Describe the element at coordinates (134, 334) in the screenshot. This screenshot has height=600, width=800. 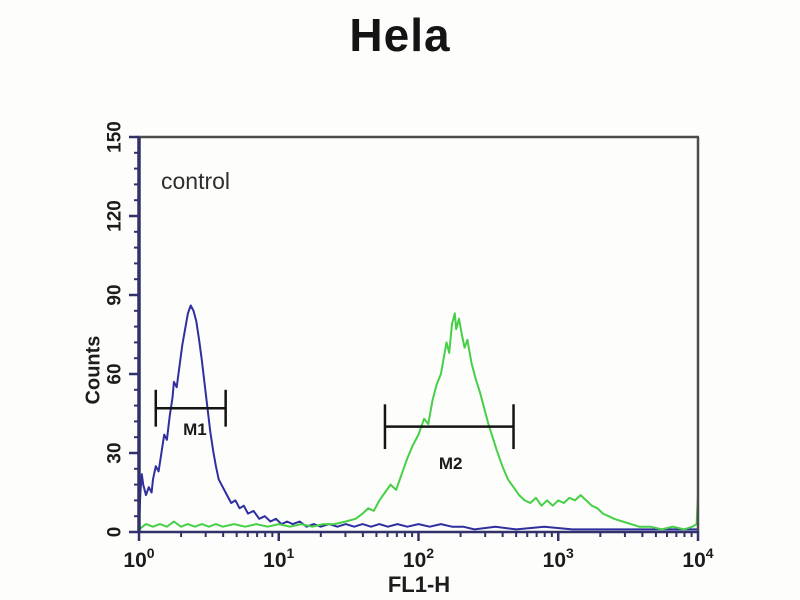
I see `y-axis-ticks` at that location.